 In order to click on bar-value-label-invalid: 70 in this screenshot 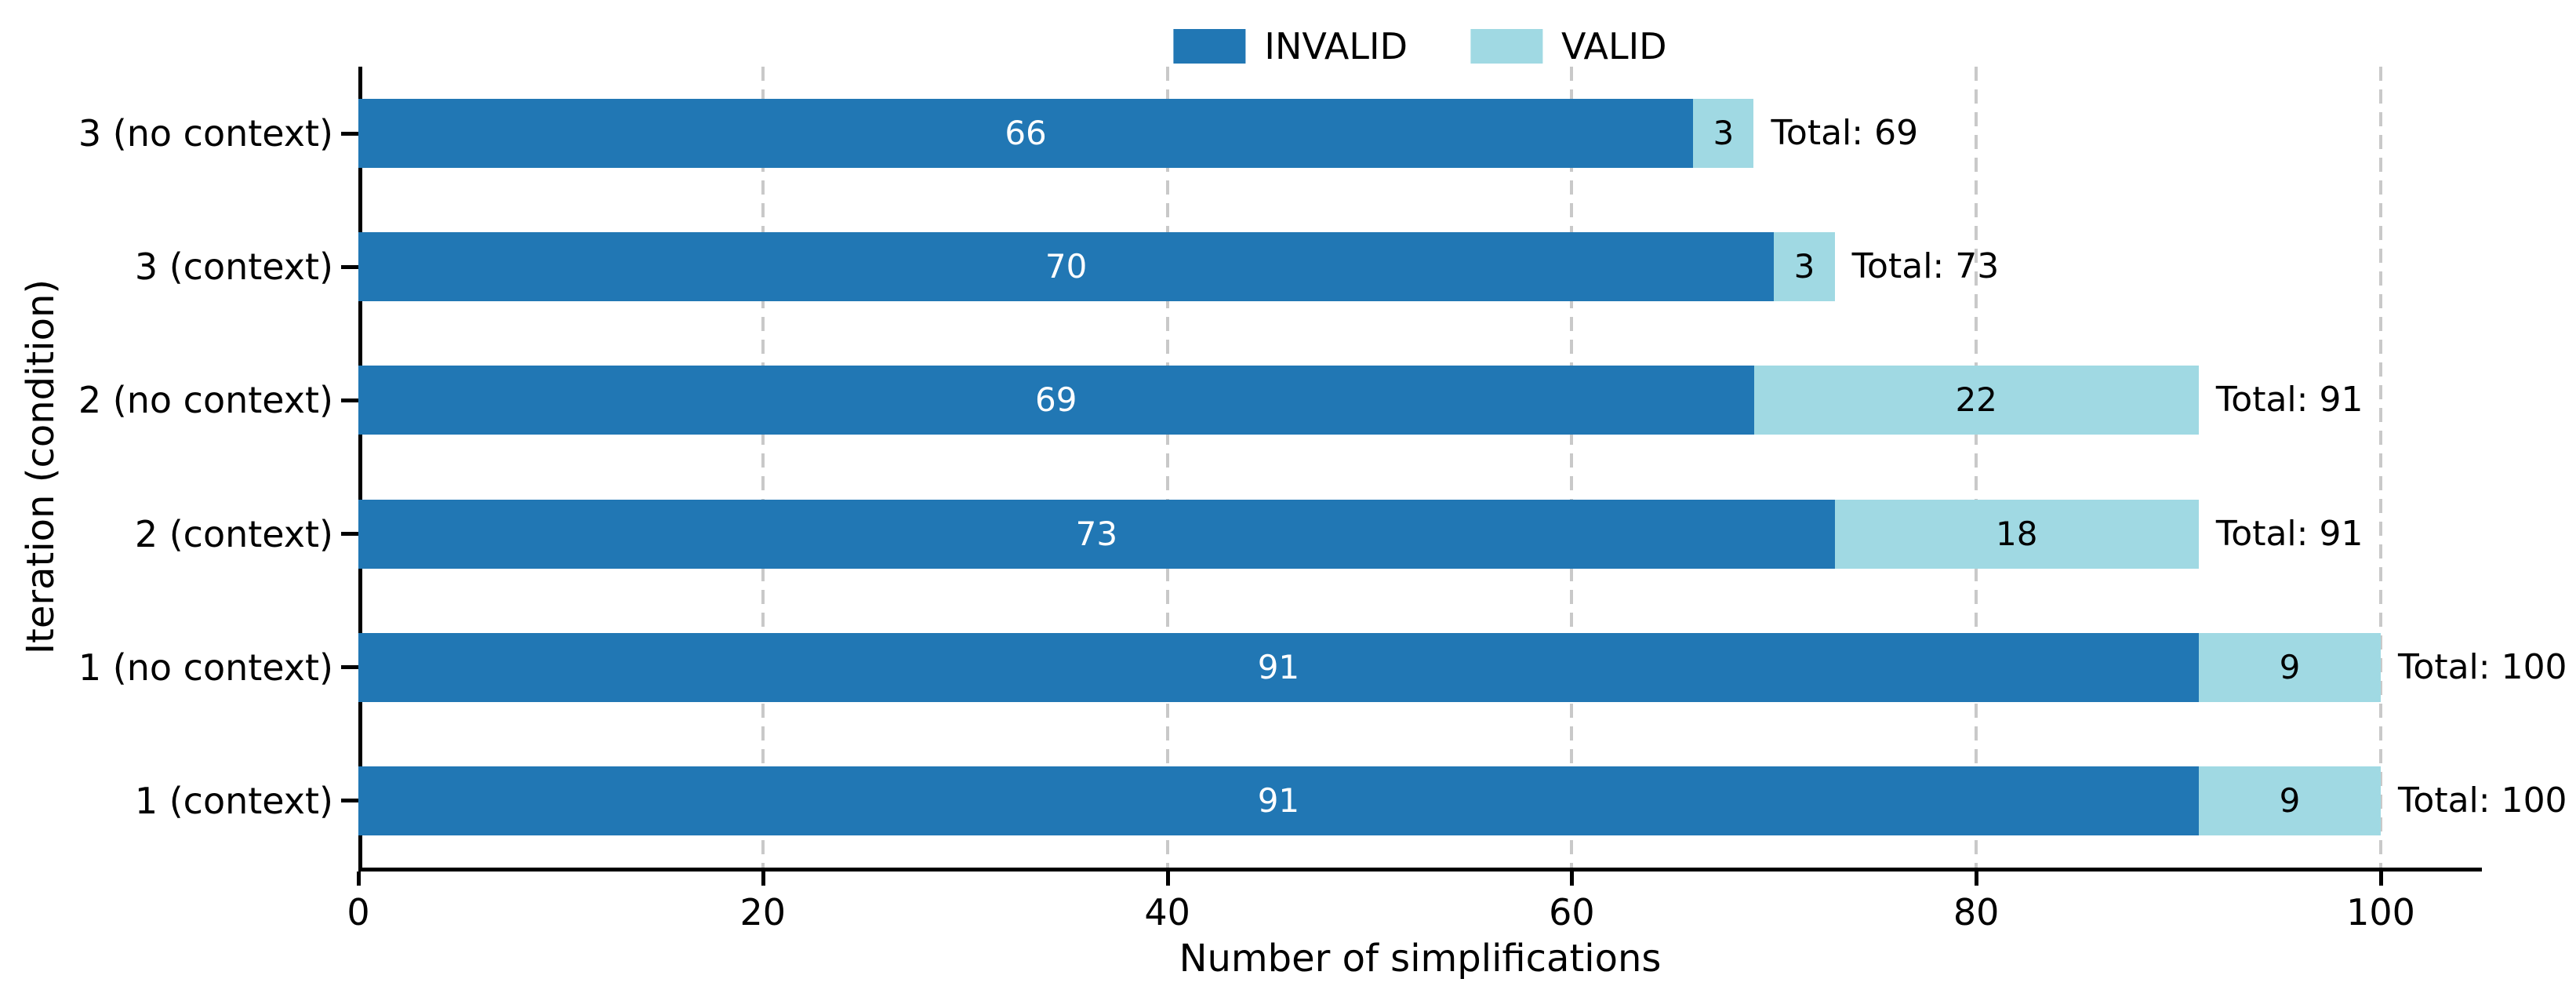, I will do `click(1066, 266)`.